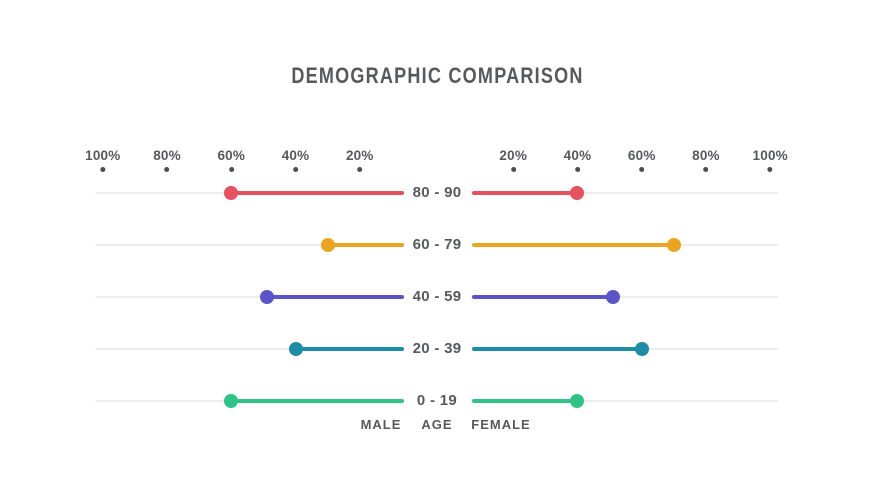 This screenshot has height=500, width=875. I want to click on axis-tick-female-40%: 40%, so click(578, 160).